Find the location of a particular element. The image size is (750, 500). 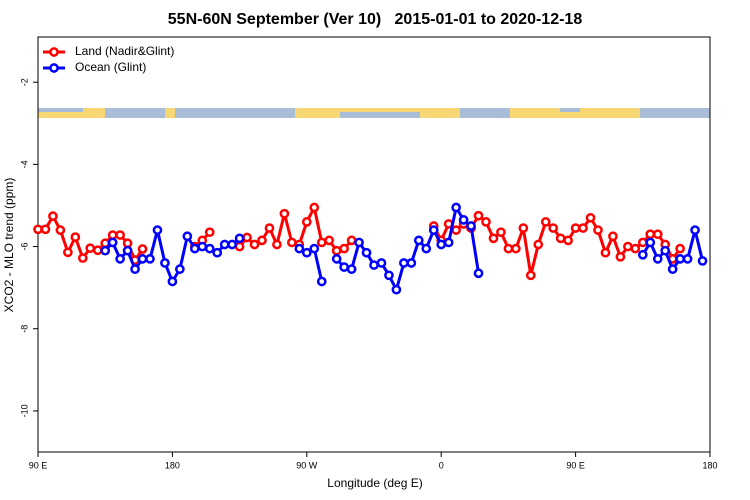

legend-label: Land (Nadir&Glint) is located at coordinates (124, 51).